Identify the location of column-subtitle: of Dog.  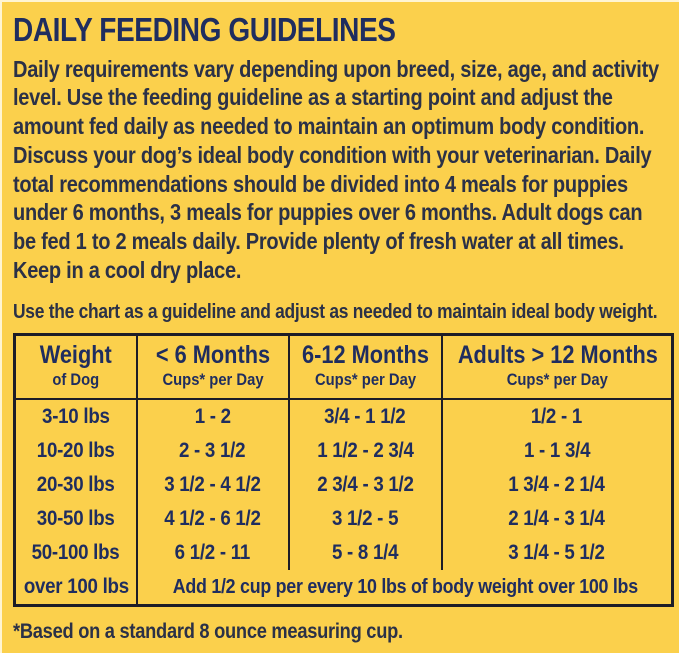
(76, 380).